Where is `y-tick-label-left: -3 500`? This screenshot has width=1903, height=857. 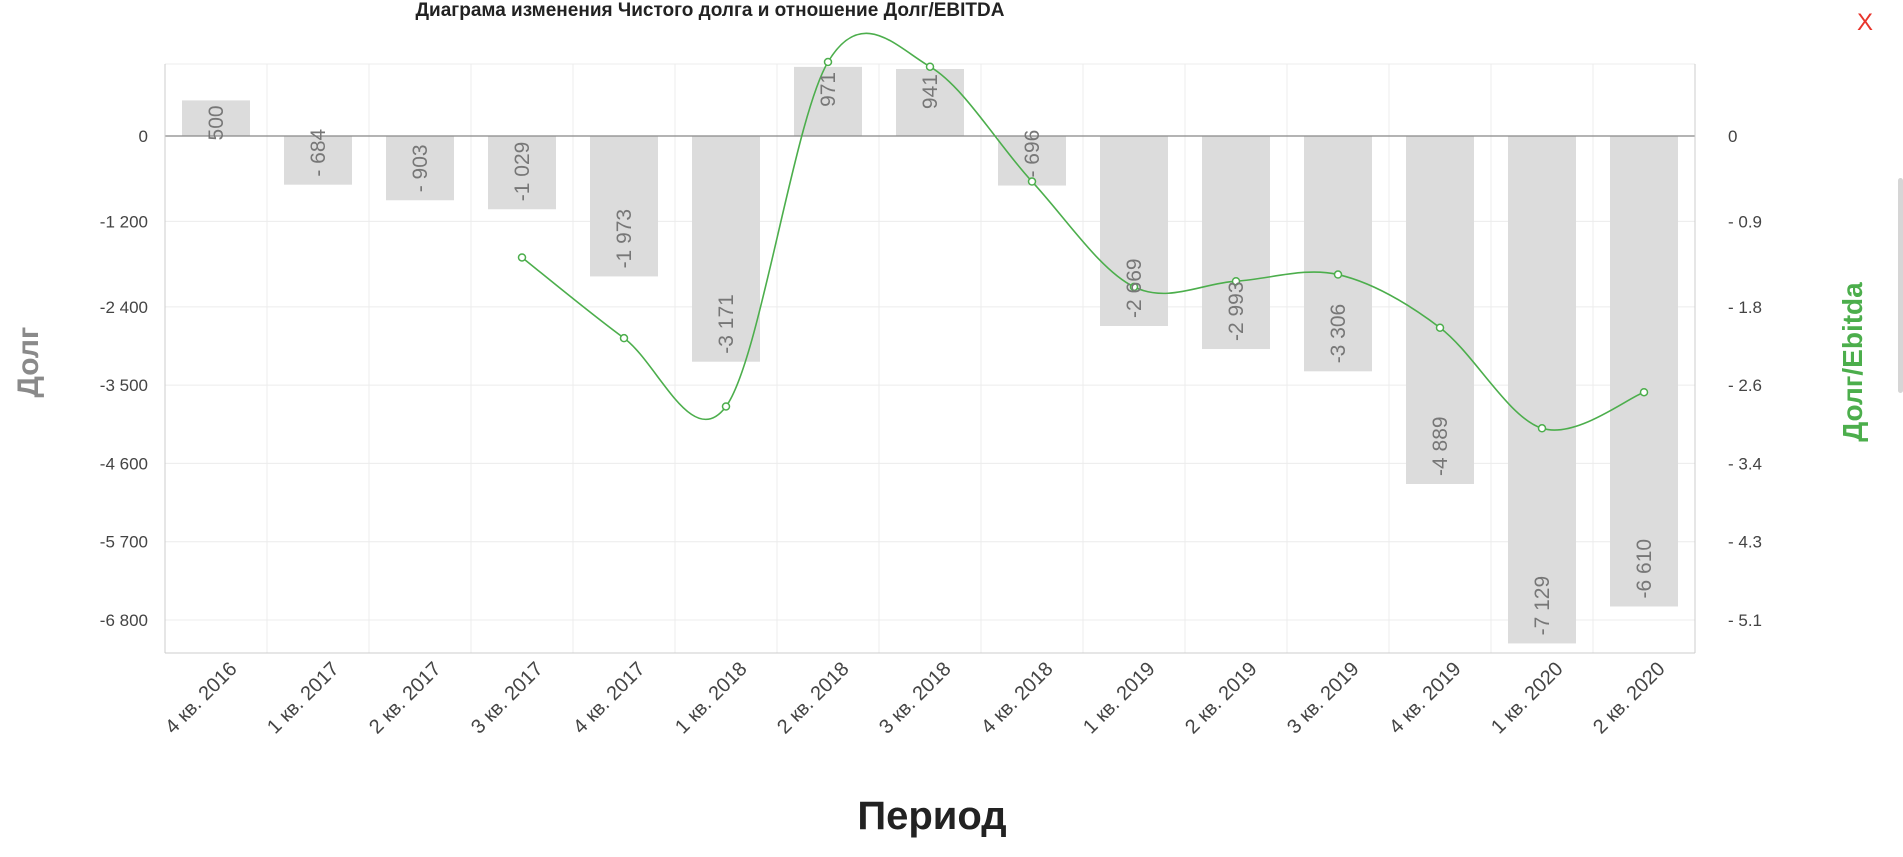 y-tick-label-left: -3 500 is located at coordinates (124, 385).